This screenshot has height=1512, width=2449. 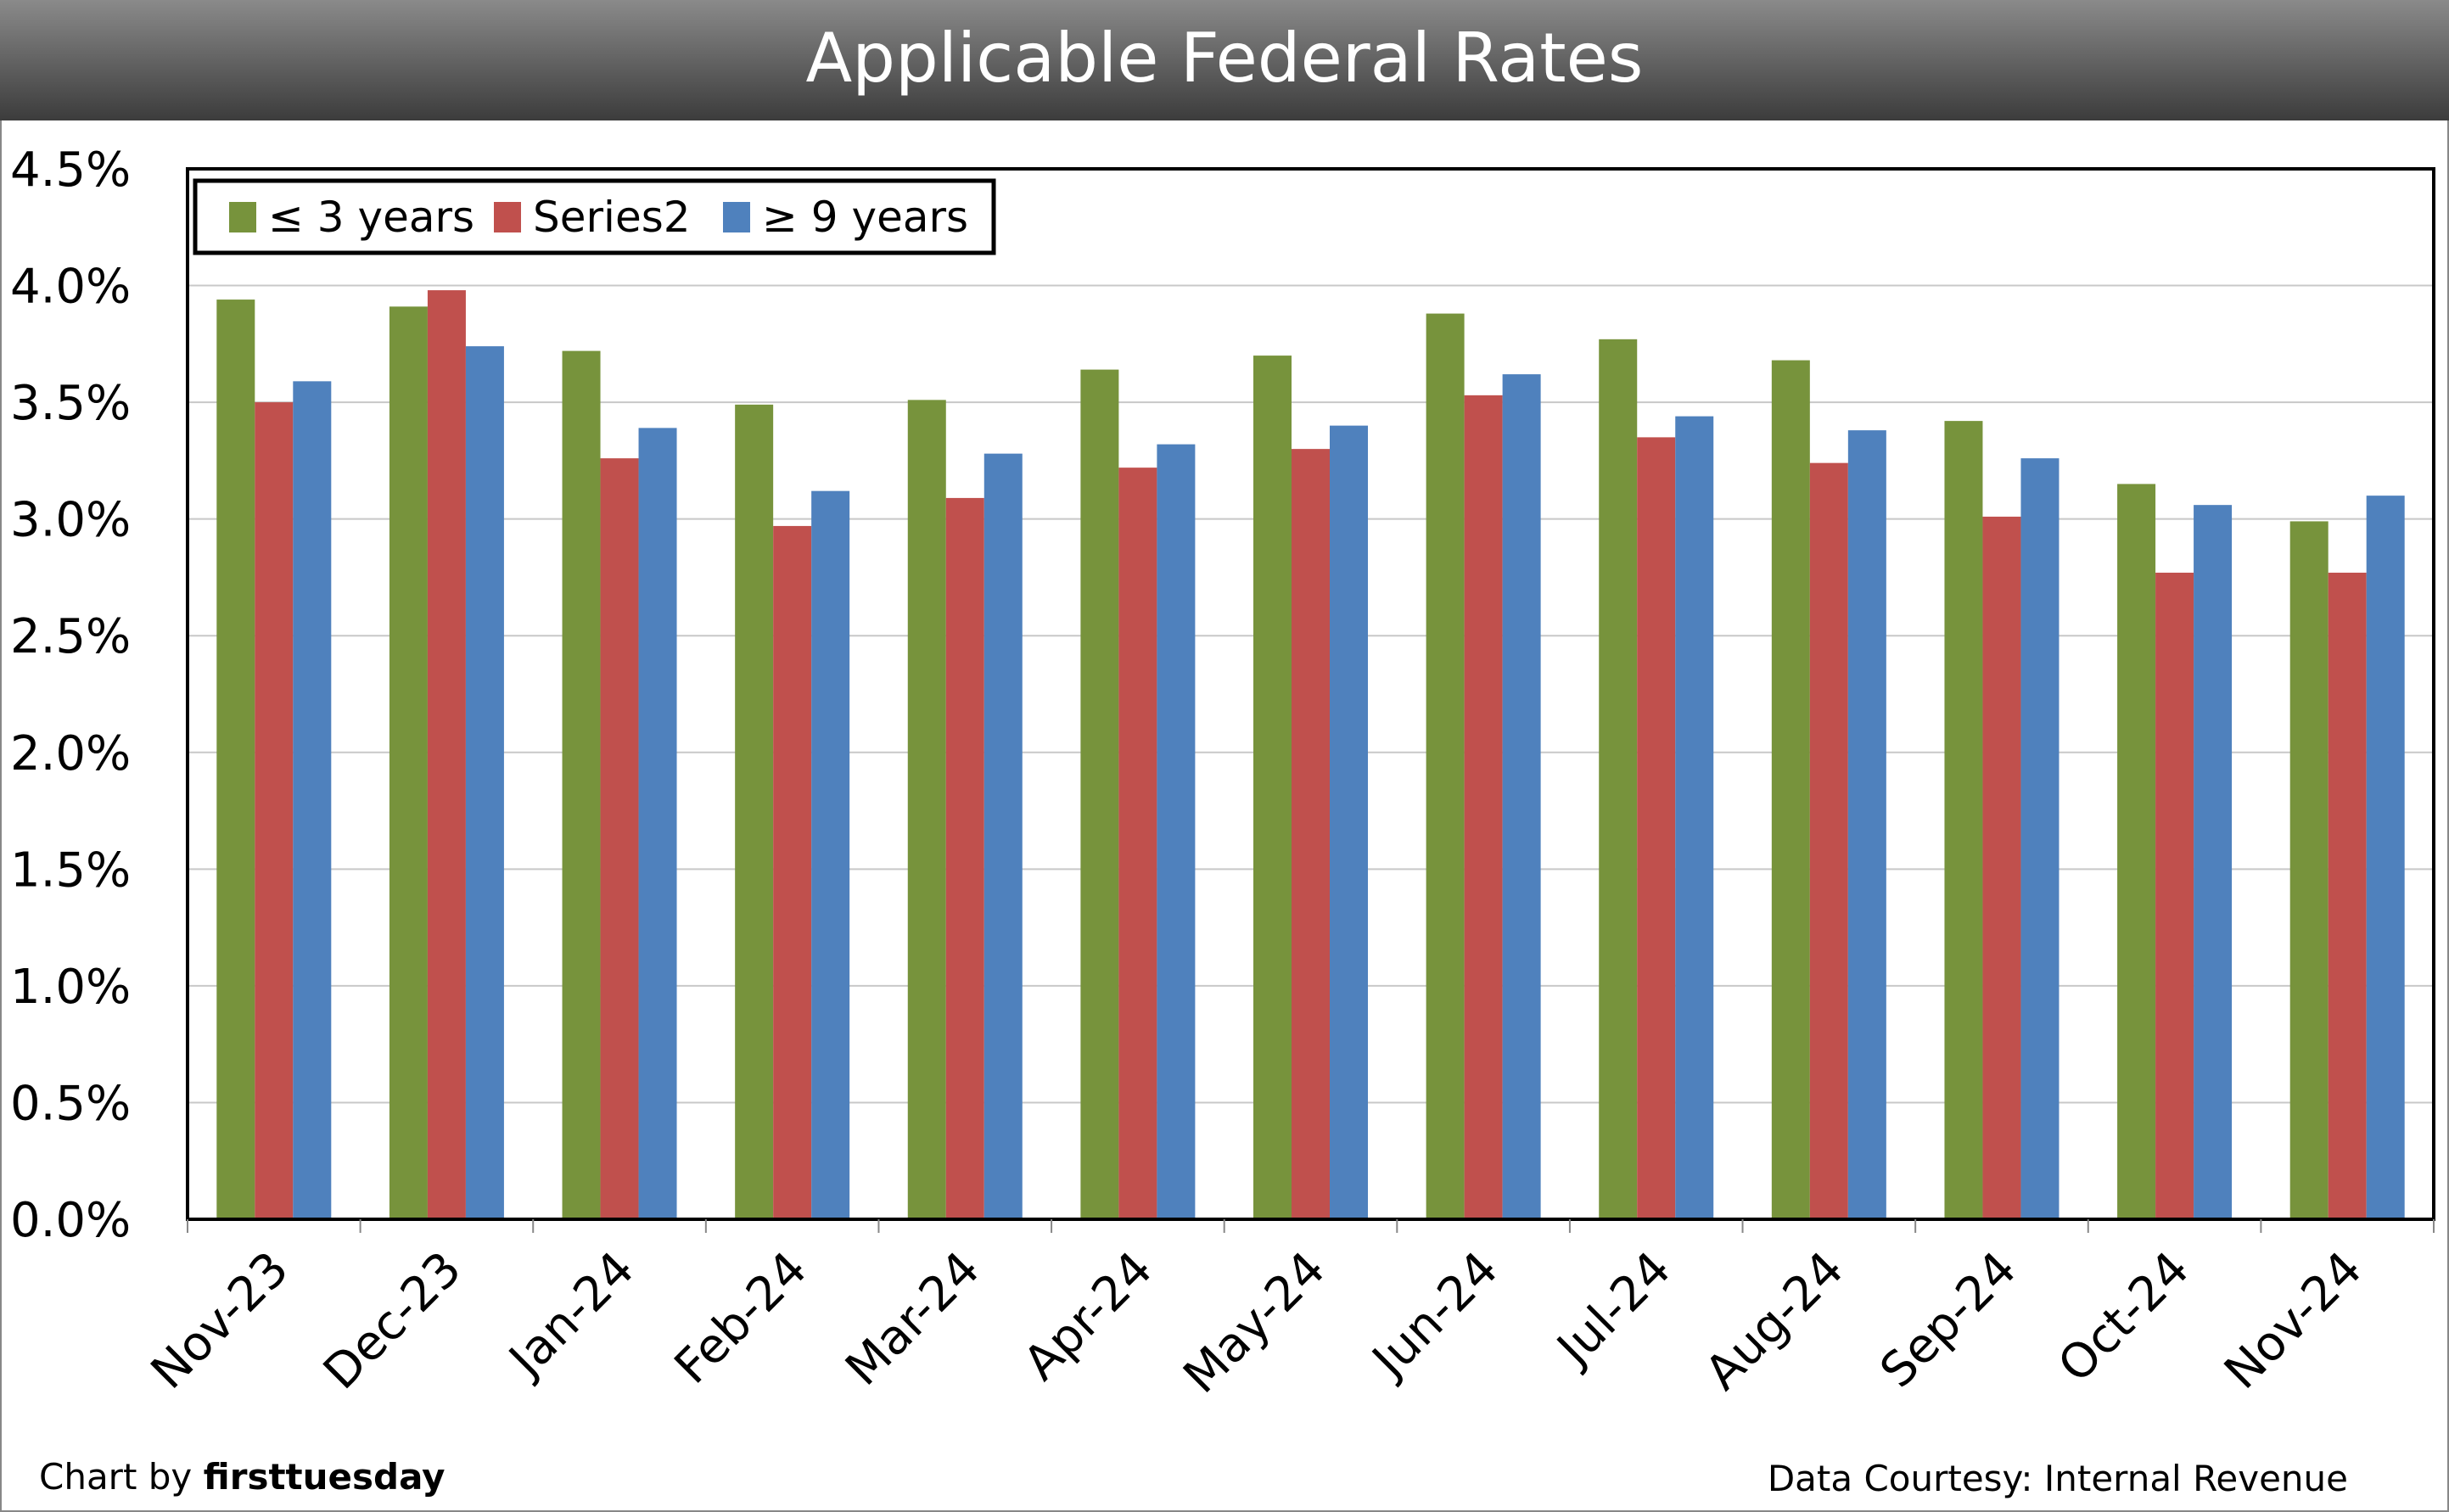 What do you see at coordinates (71, 287) in the screenshot?
I see `y-tick-label: 4.0%` at bounding box center [71, 287].